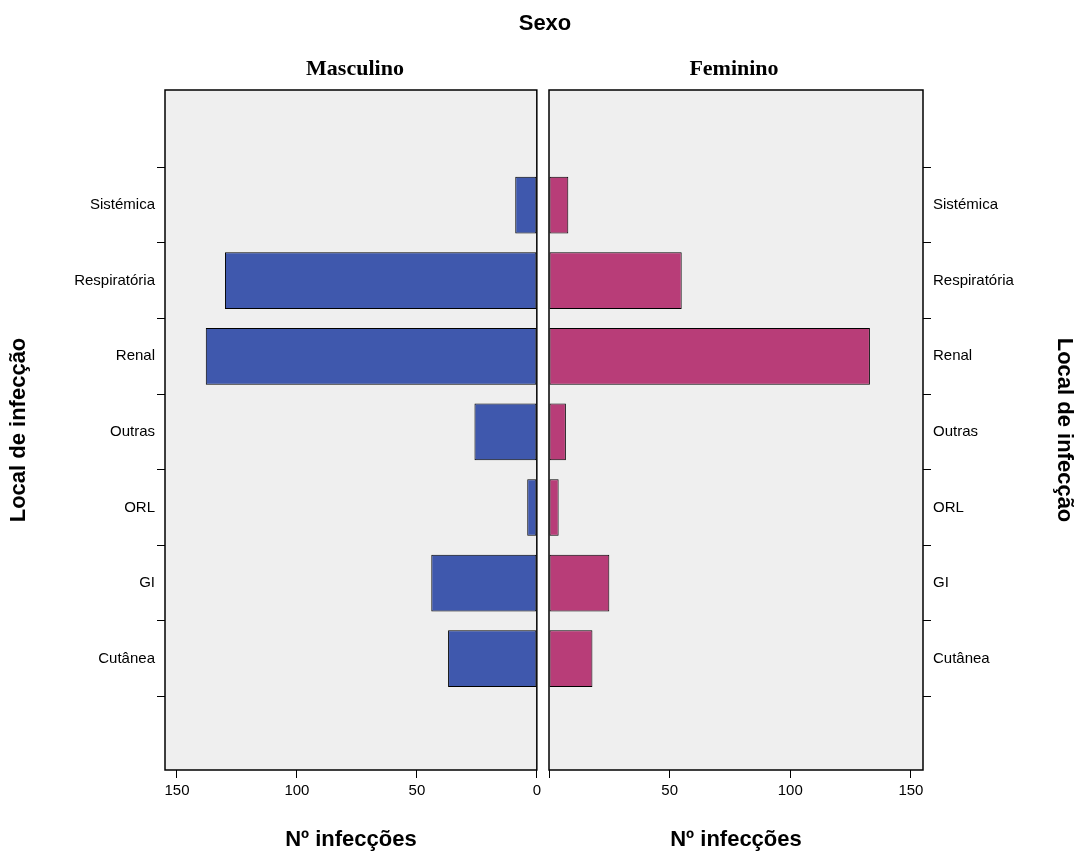 This screenshot has width=1083, height=857. Describe the element at coordinates (355, 68) in the screenshot. I see `chart-subtitle: Masculino` at that location.